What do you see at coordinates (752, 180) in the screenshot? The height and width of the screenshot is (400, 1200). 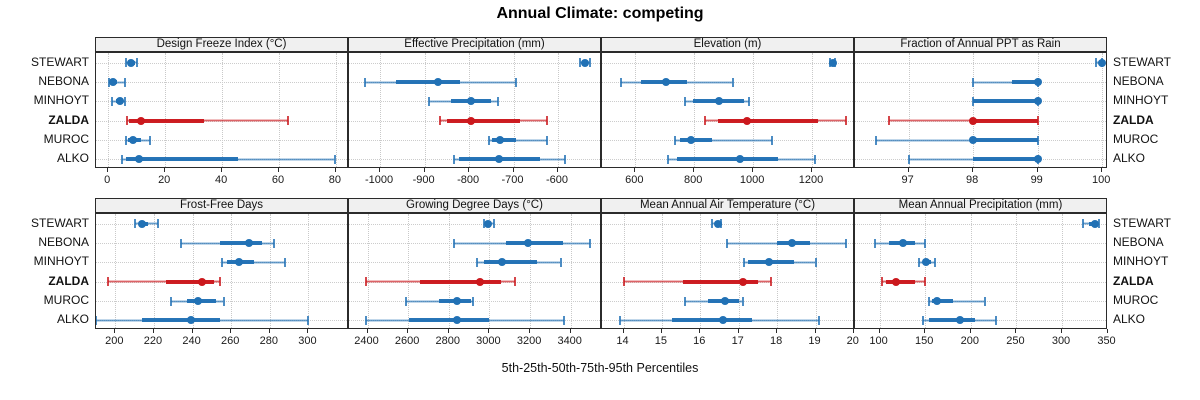 I see `axis-tick-label: 1000` at bounding box center [752, 180].